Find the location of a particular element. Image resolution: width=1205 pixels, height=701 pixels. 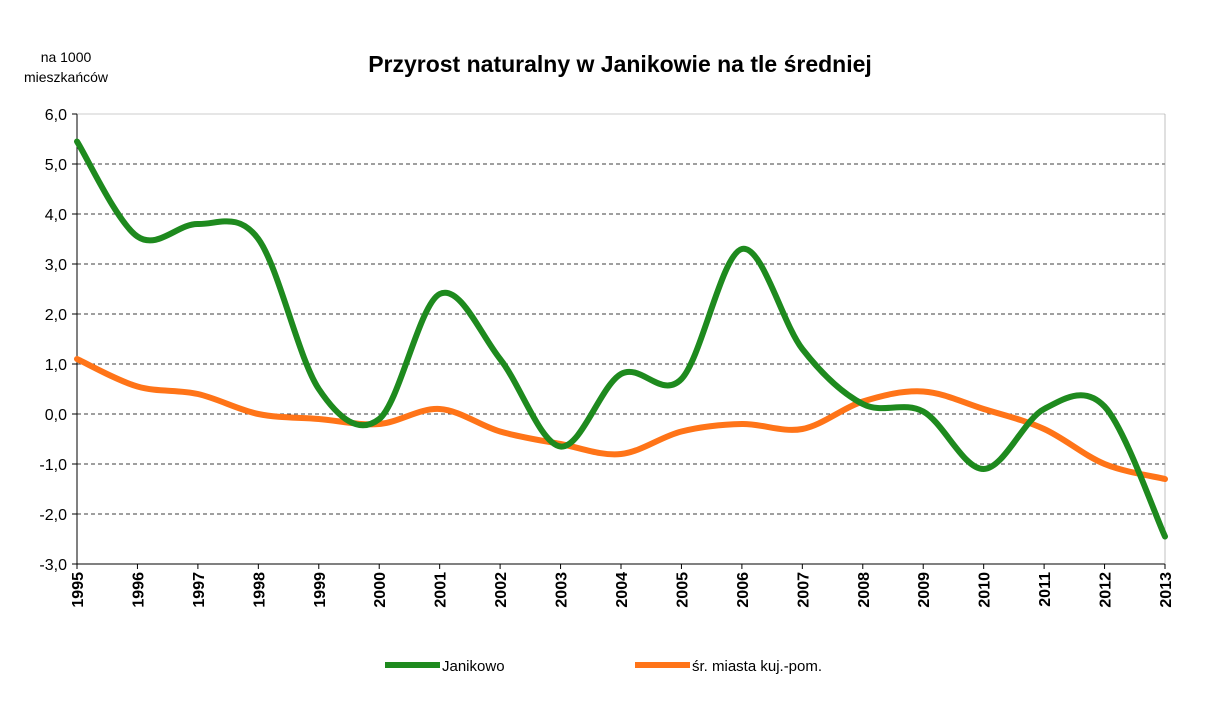

x-tick-label: 2009 is located at coordinates (924, 590).